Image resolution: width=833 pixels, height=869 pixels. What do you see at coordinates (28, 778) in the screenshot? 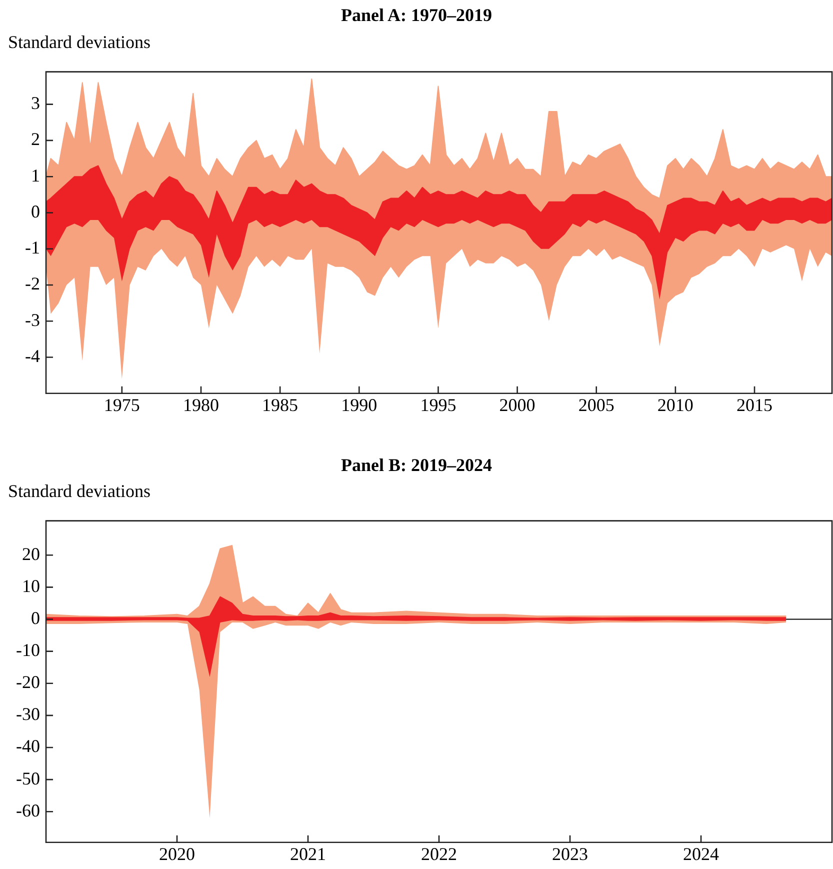
I see `y-tick-label: -50` at bounding box center [28, 778].